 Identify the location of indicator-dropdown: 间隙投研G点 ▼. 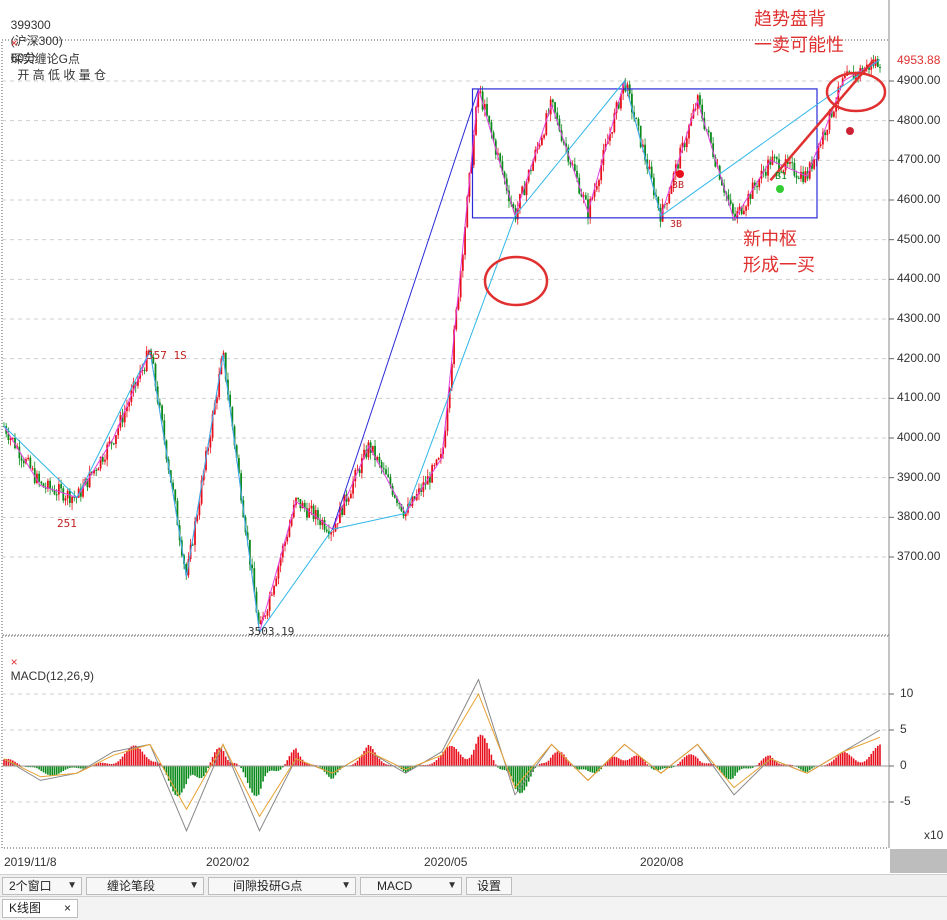
(282, 886).